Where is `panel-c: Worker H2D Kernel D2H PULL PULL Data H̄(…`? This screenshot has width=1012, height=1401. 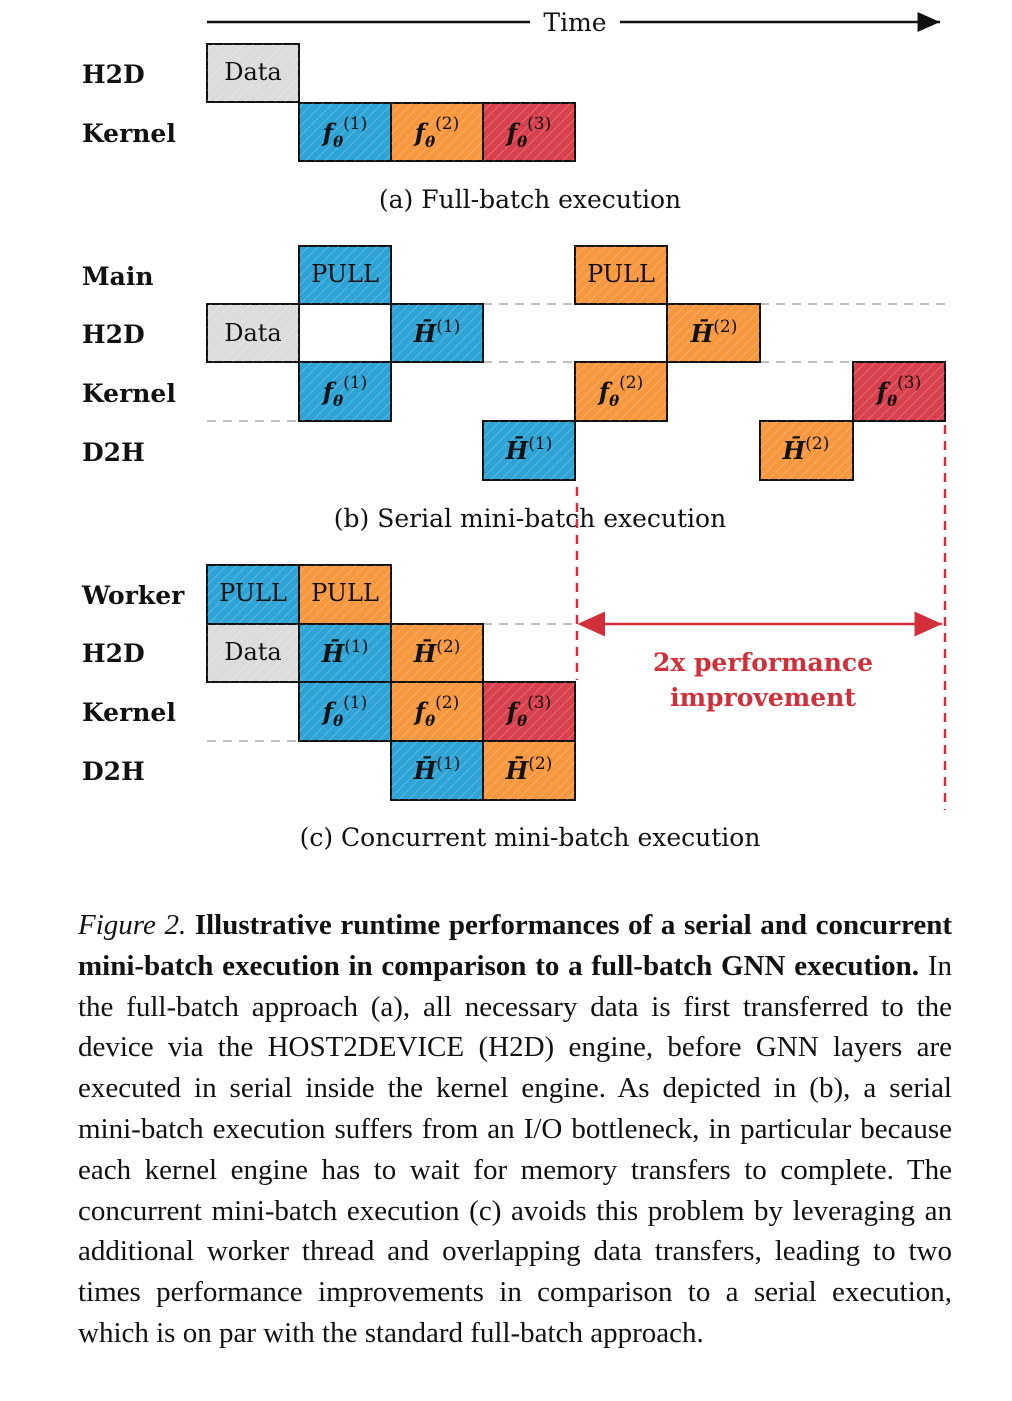
panel-c: Worker H2D Kernel D2H PULL PULL Data H̄(… is located at coordinates (421, 708).